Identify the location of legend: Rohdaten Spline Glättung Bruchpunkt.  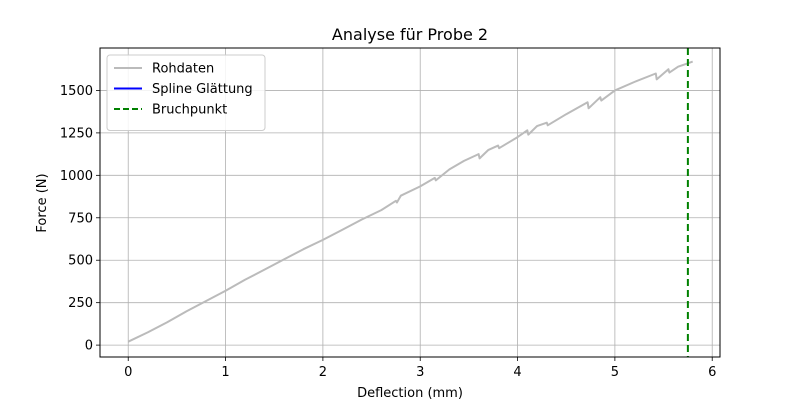
(186, 92).